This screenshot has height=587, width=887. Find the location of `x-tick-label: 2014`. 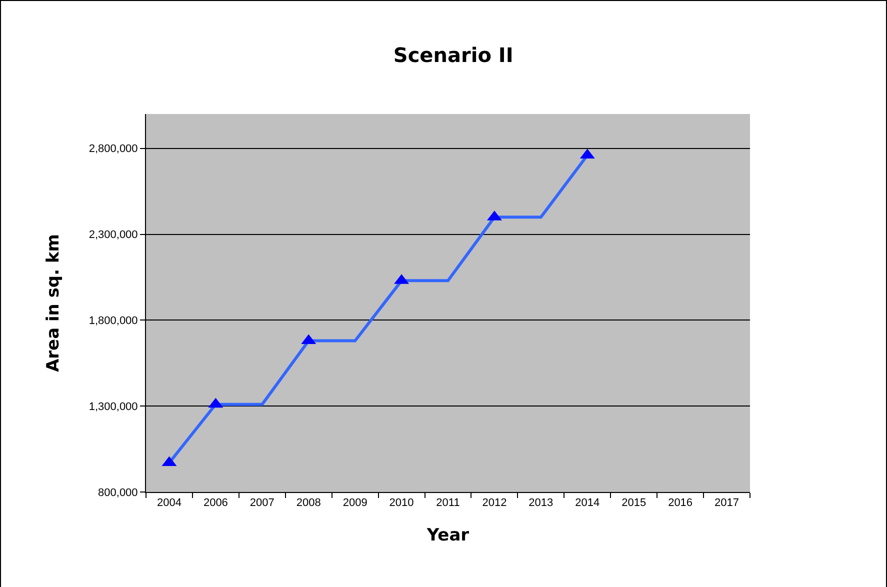

x-tick-label: 2014 is located at coordinates (587, 503).